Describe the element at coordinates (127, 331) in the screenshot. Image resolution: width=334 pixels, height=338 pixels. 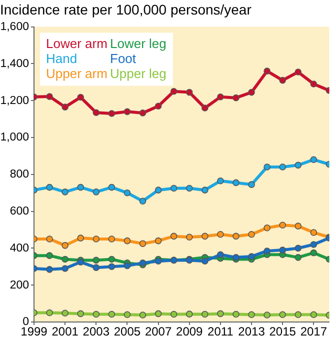
I see `x-tick-label: 2005` at that location.